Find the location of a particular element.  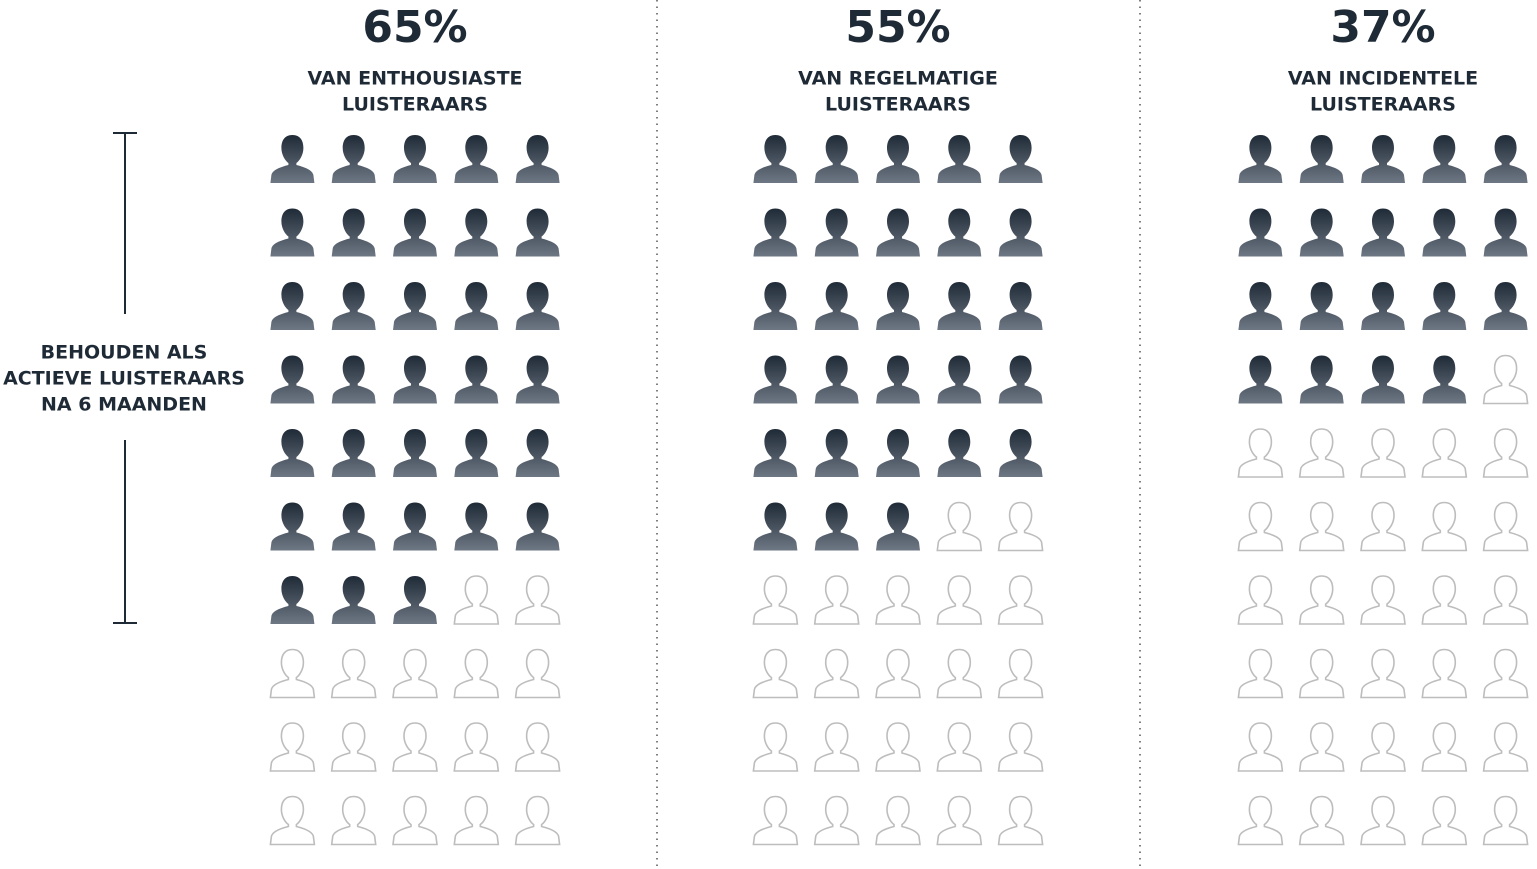

bracket is located at coordinates (125, 378).